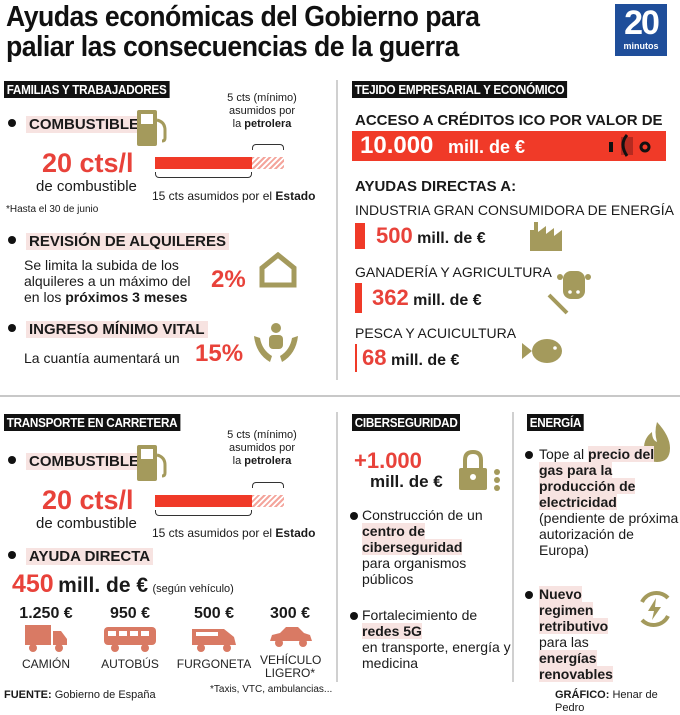  Describe the element at coordinates (542, 351) in the screenshot. I see `fish-icon` at that location.